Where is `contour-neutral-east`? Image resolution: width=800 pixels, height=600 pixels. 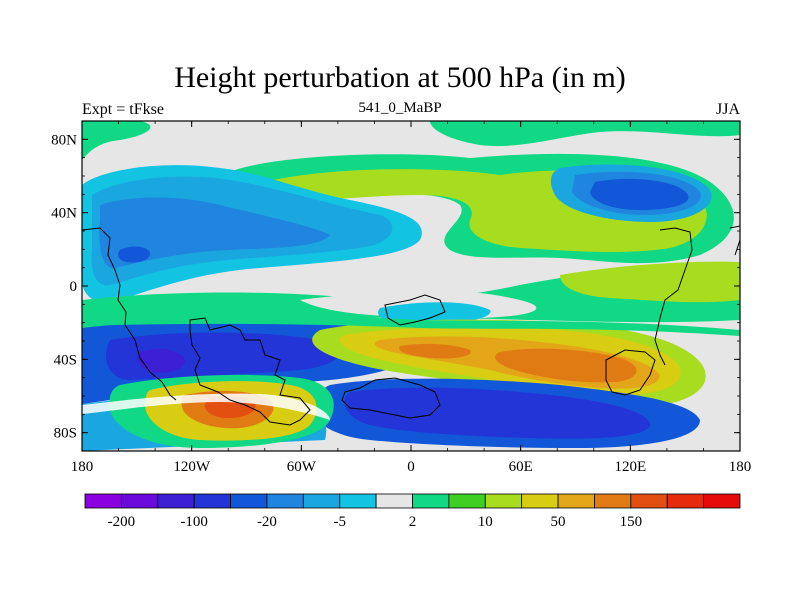 contour-neutral-east is located at coordinates (715, 414).